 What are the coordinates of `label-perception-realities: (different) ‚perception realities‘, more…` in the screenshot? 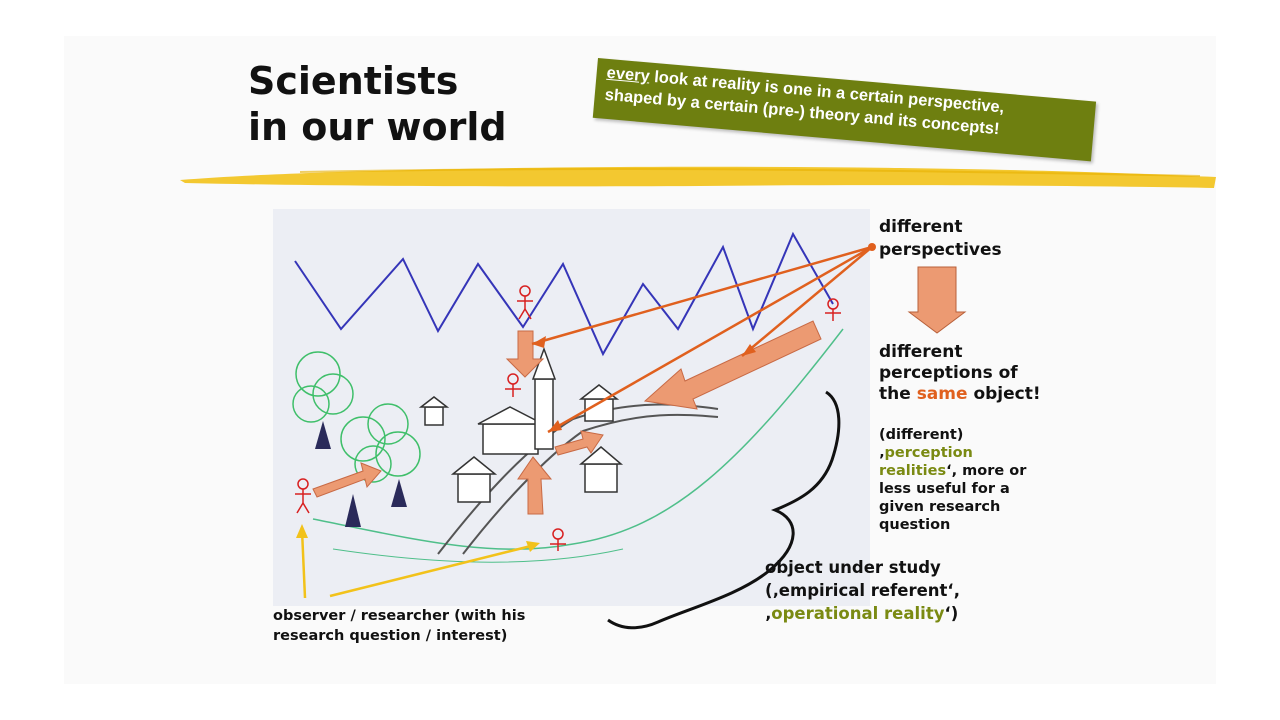 It's located at (952, 480).